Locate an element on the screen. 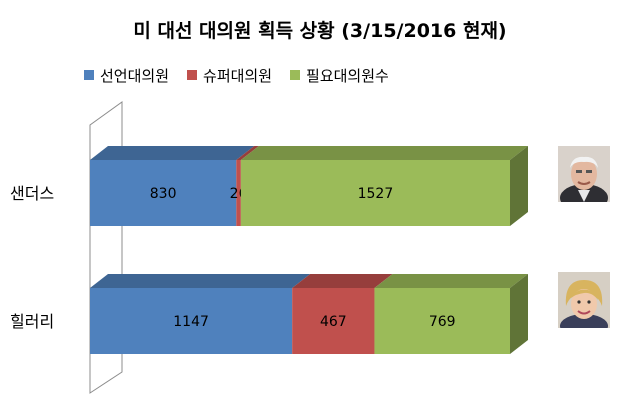 The height and width of the screenshot is (409, 640). legend-item-pledged: 선언대의원 is located at coordinates (126, 75).